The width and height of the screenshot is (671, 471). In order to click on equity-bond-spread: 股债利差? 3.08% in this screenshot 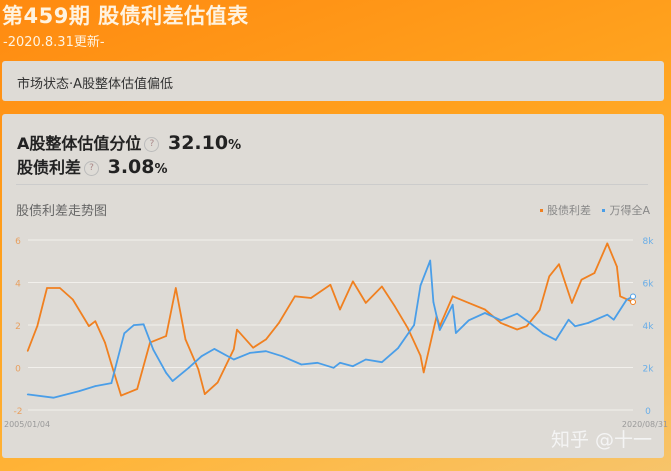, I will do `click(92, 166)`.